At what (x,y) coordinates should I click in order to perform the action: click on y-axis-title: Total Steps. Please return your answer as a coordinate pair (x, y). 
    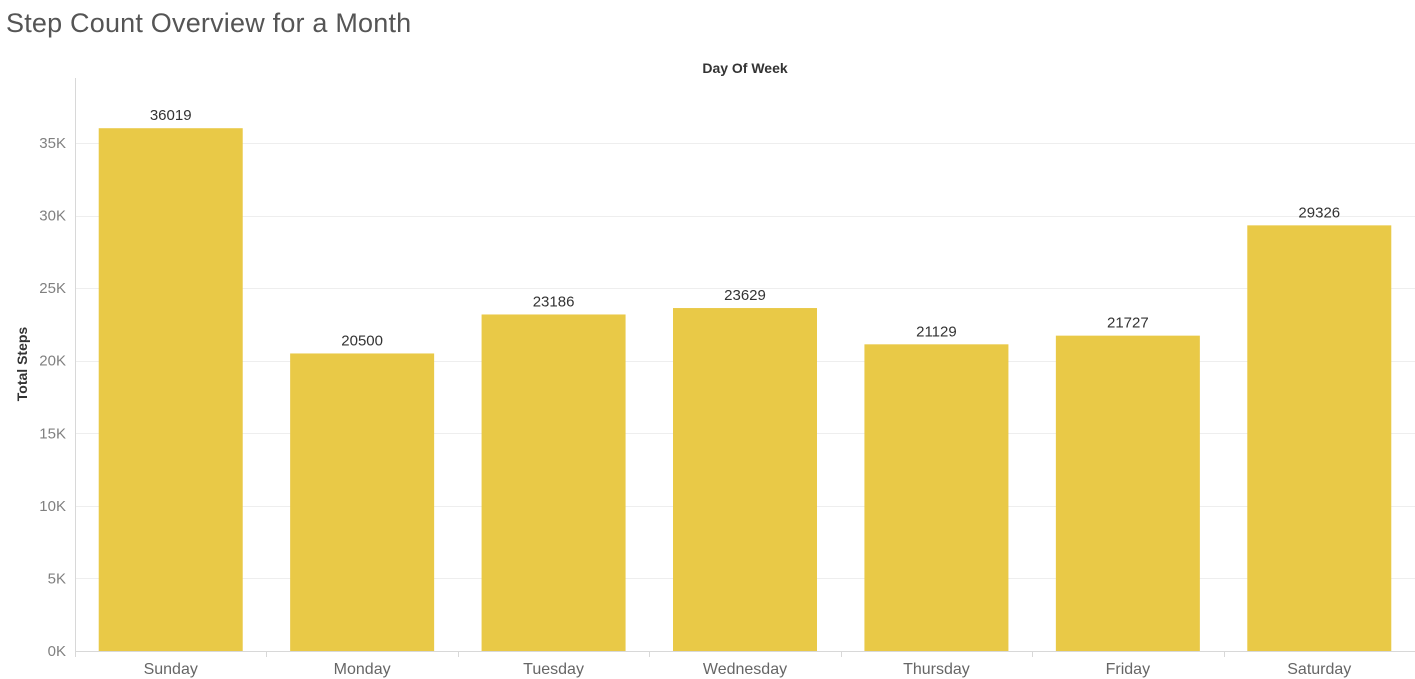
    Looking at the image, I should click on (22, 364).